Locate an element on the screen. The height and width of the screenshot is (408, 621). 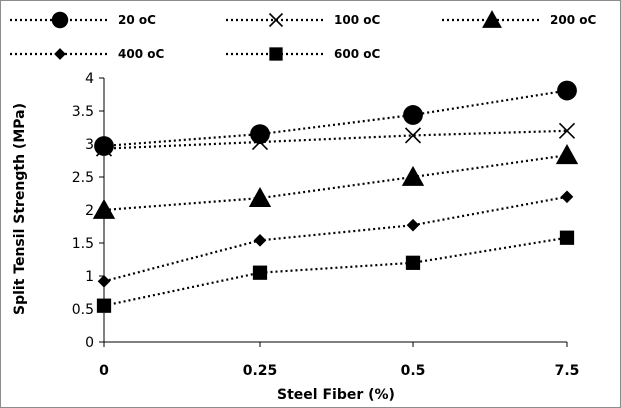
series-circle is located at coordinates (335, 118).